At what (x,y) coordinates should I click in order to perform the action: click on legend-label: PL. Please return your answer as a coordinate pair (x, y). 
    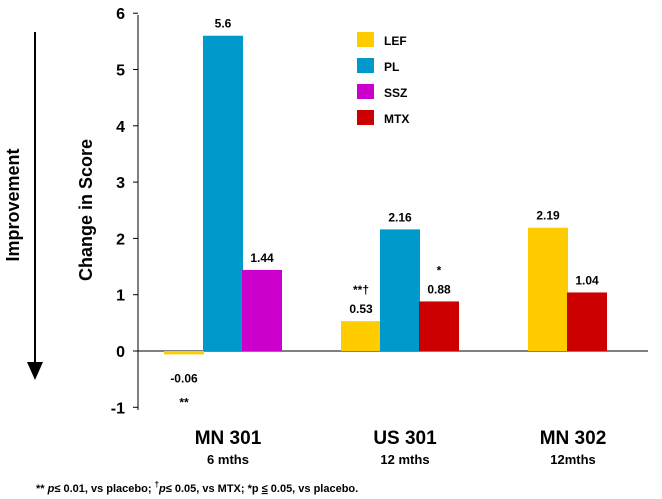
    Looking at the image, I should click on (391, 67).